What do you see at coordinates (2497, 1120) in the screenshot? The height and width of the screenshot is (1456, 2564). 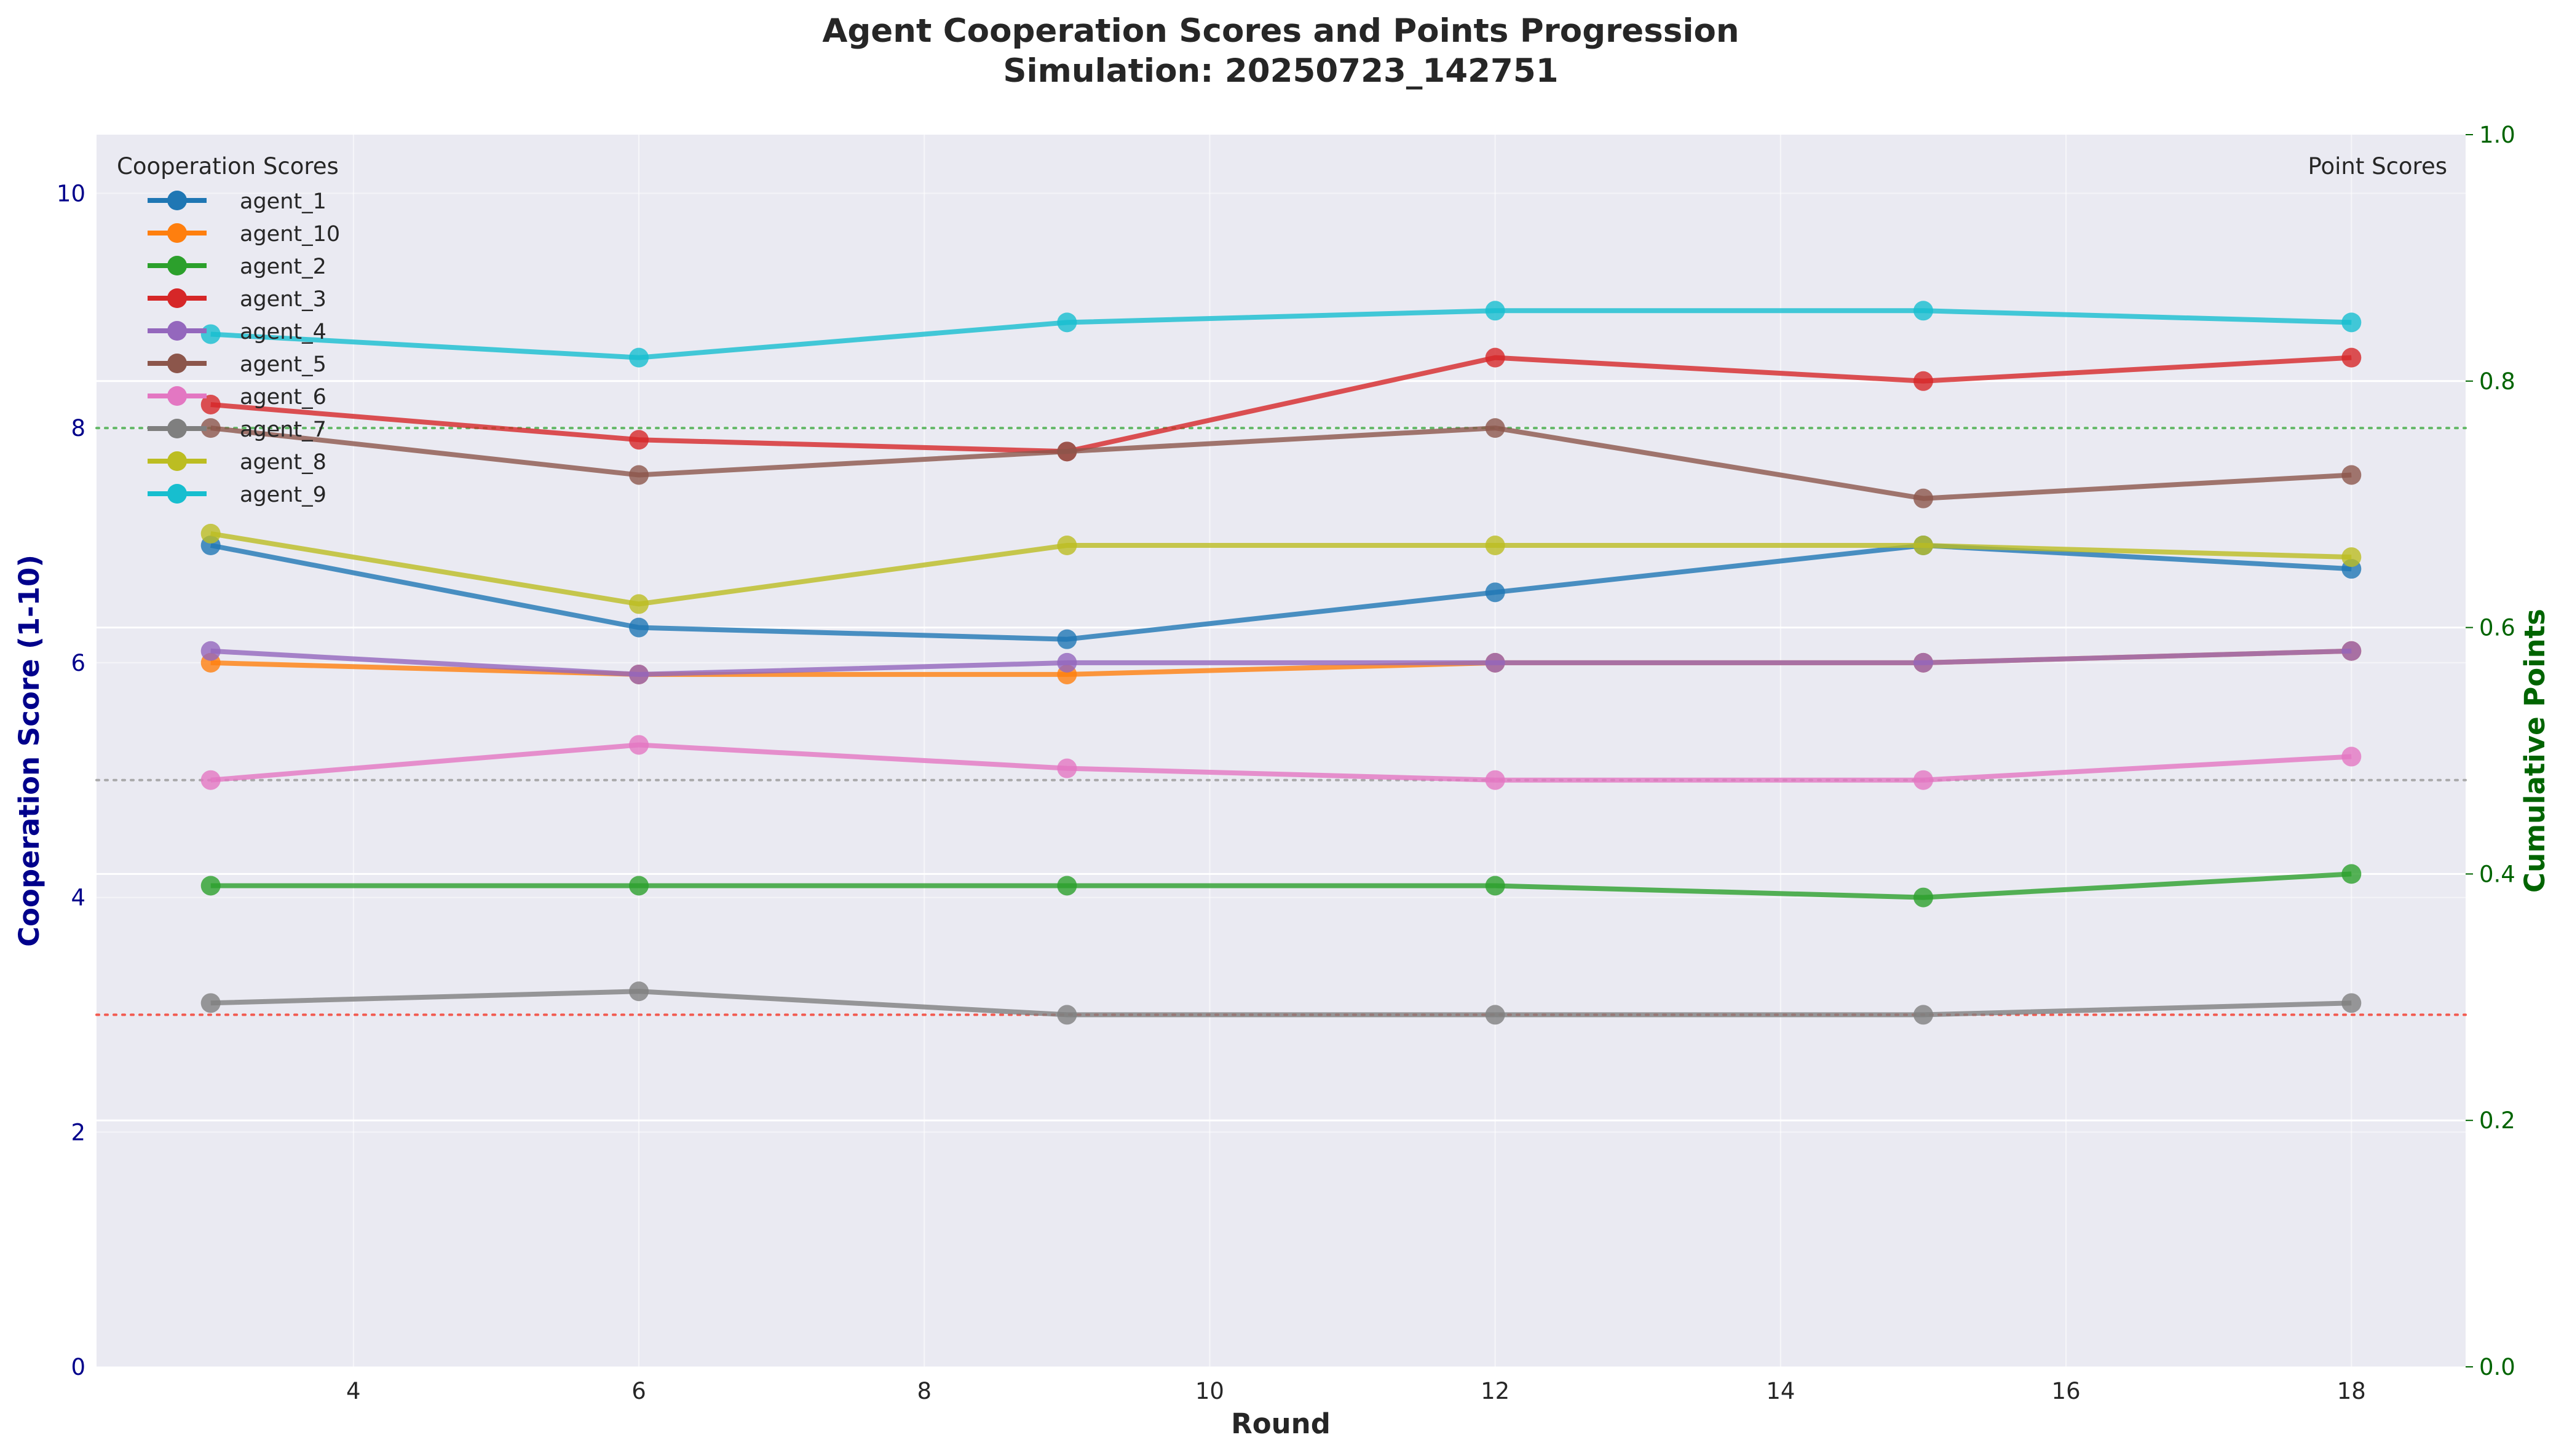 I see `y2-tick-label: 0.2` at bounding box center [2497, 1120].